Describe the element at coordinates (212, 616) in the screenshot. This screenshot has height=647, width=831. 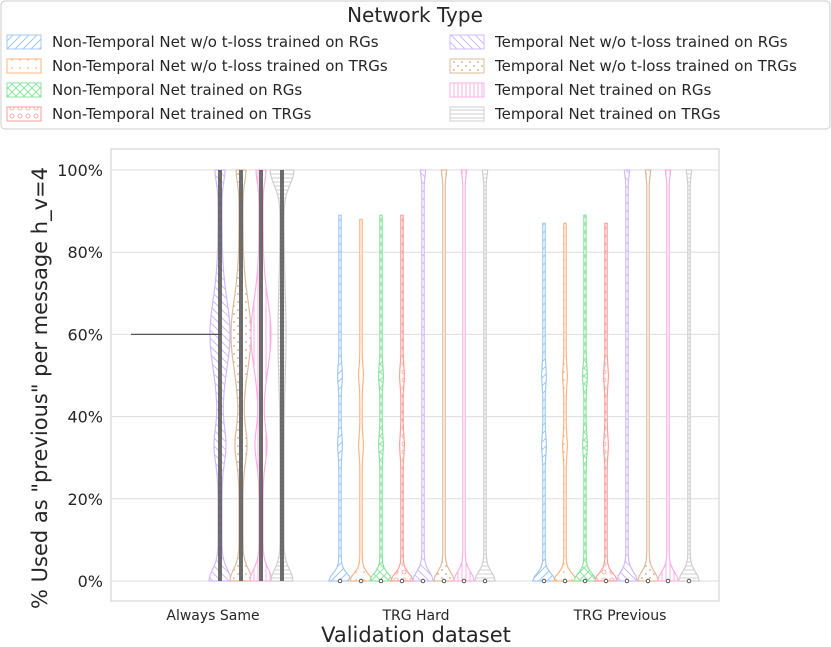
I see `x-tick-label: Always Same` at that location.